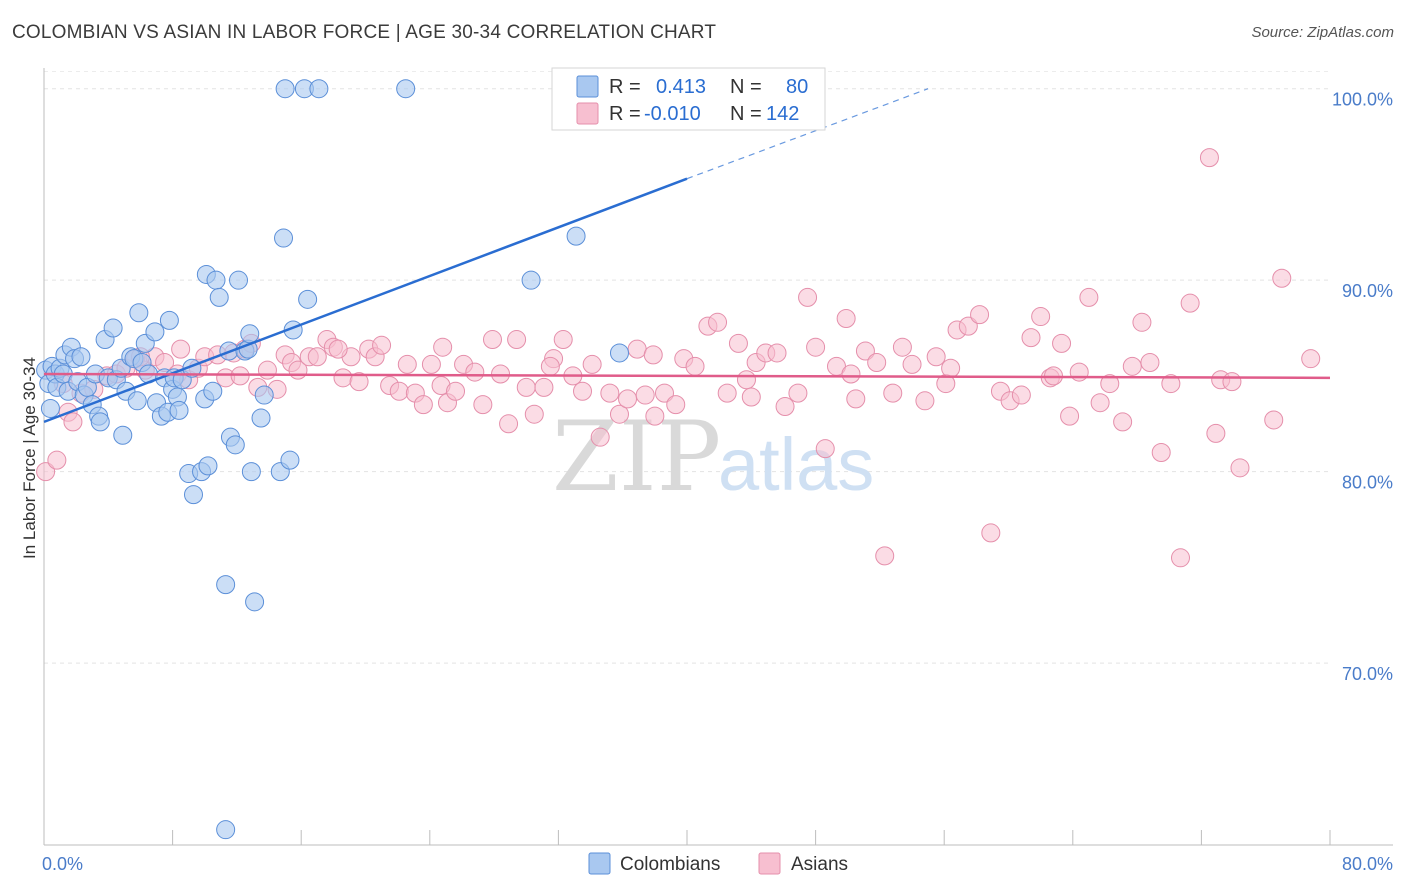  What do you see at coordinates (625, 114) in the screenshot?
I see `legend-r-label-2: R =` at bounding box center [625, 114].